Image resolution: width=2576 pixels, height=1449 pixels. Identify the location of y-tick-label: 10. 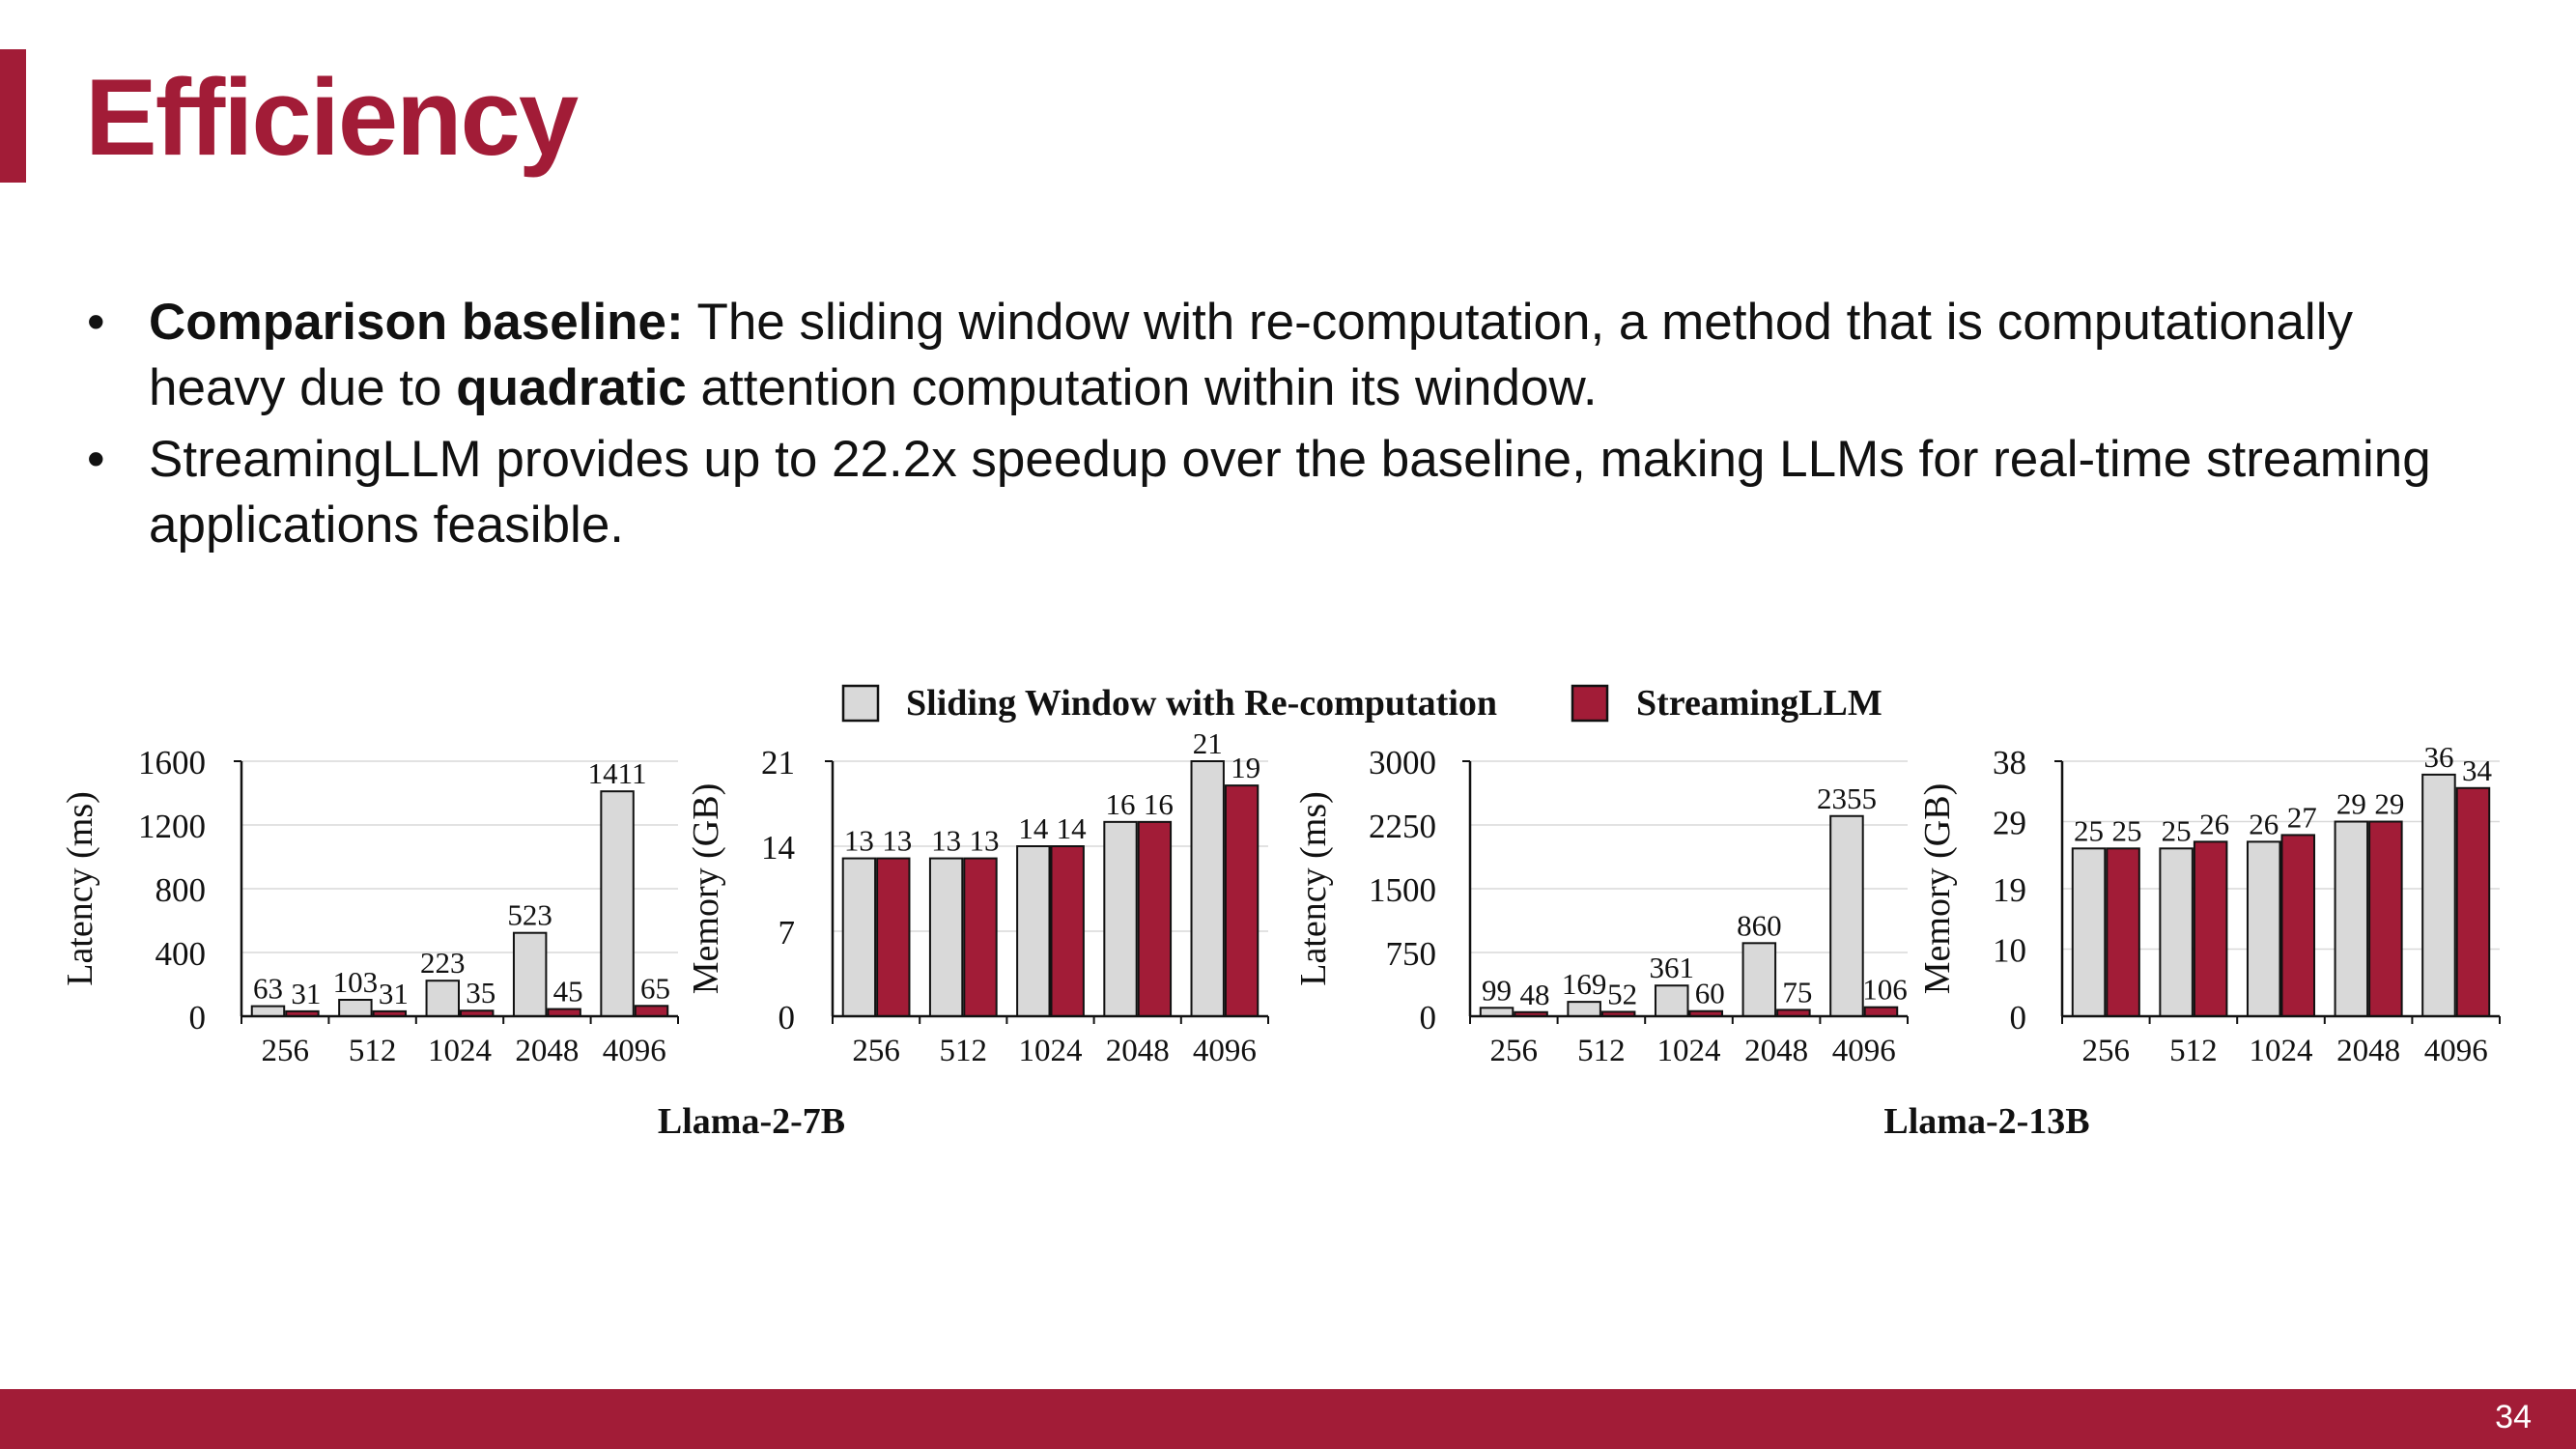
(2009, 951).